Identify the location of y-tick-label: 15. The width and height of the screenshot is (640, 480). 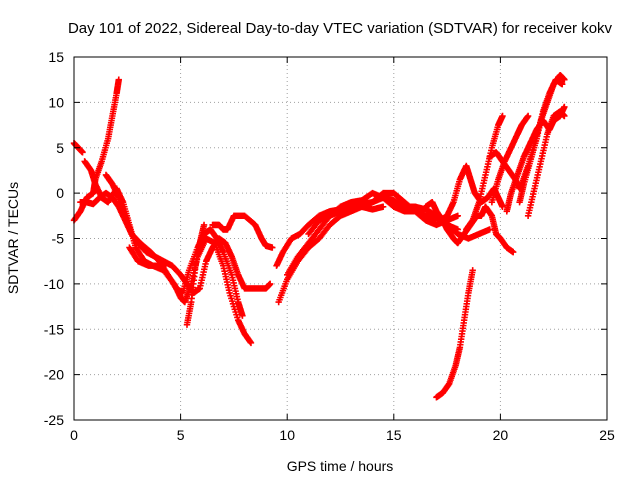
(56, 57).